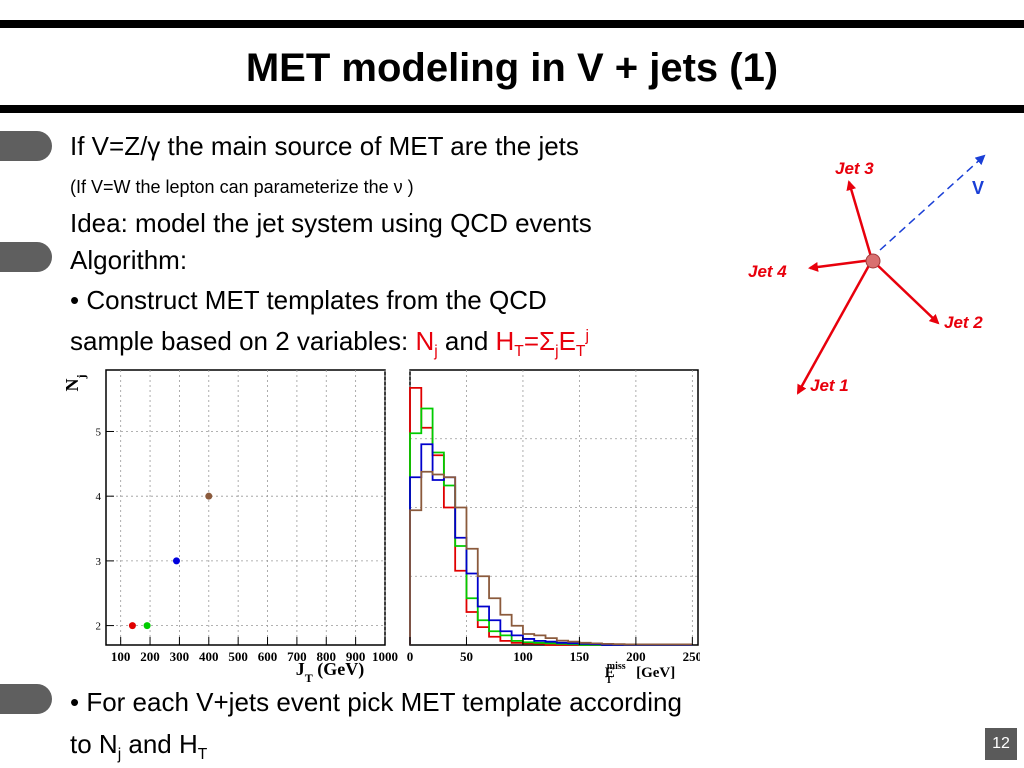 Image resolution: width=1024 pixels, height=768 pixels. Describe the element at coordinates (551, 558) in the screenshot. I see `histogram-series-line` at that location.